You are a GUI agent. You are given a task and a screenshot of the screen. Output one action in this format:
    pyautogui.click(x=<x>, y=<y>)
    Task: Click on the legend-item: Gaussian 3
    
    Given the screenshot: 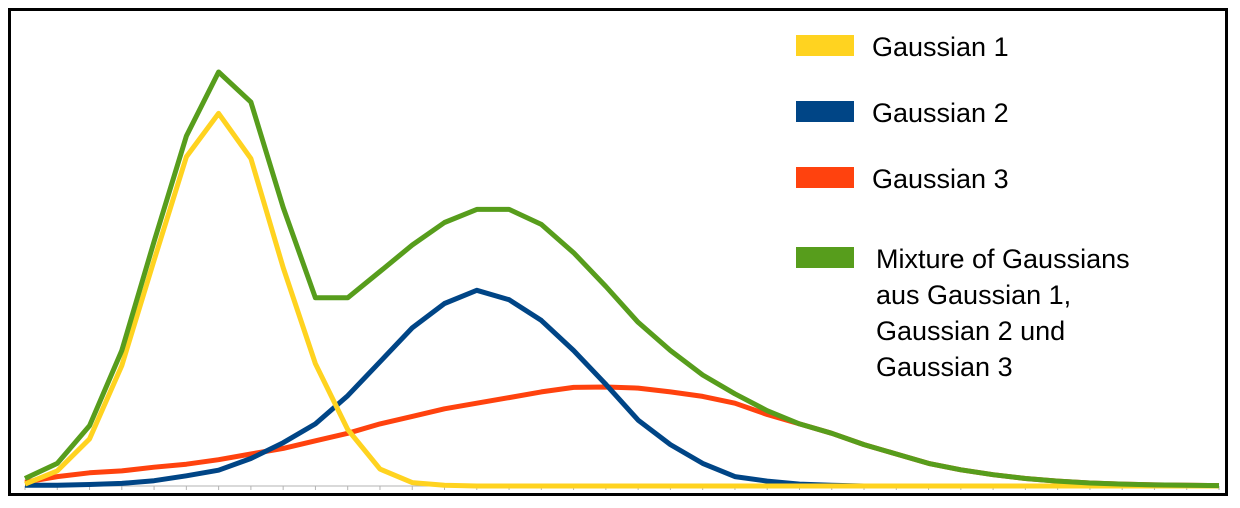 What is the action you would take?
    pyautogui.click(x=902, y=179)
    